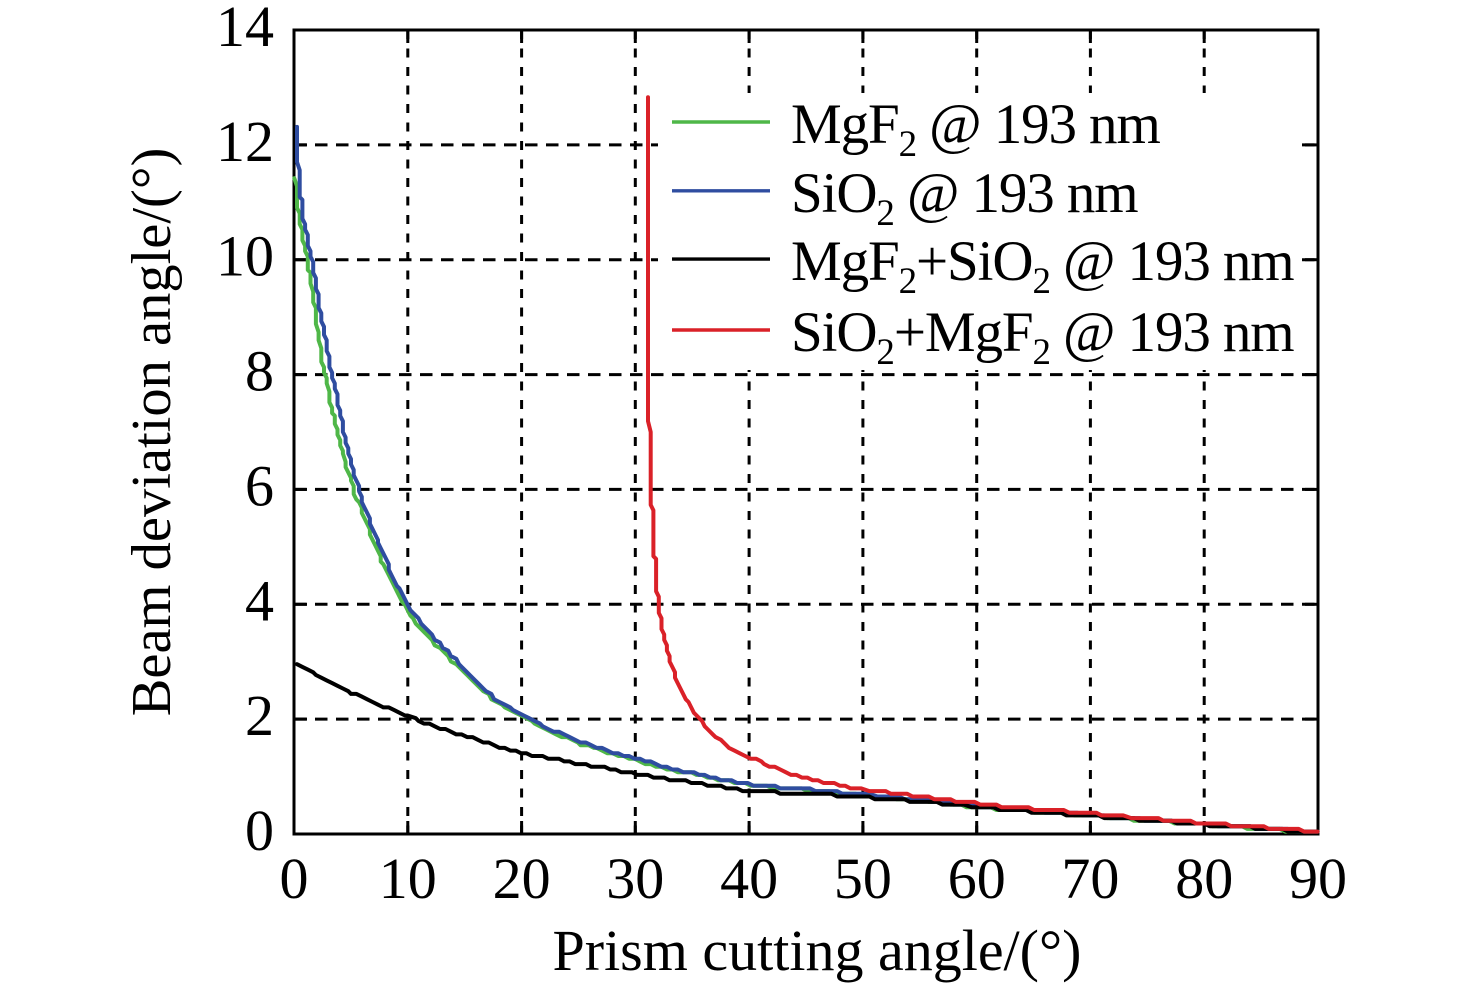  Describe the element at coordinates (975, 129) in the screenshot. I see `svg-text: MgF2 @ 193 nm` at that location.